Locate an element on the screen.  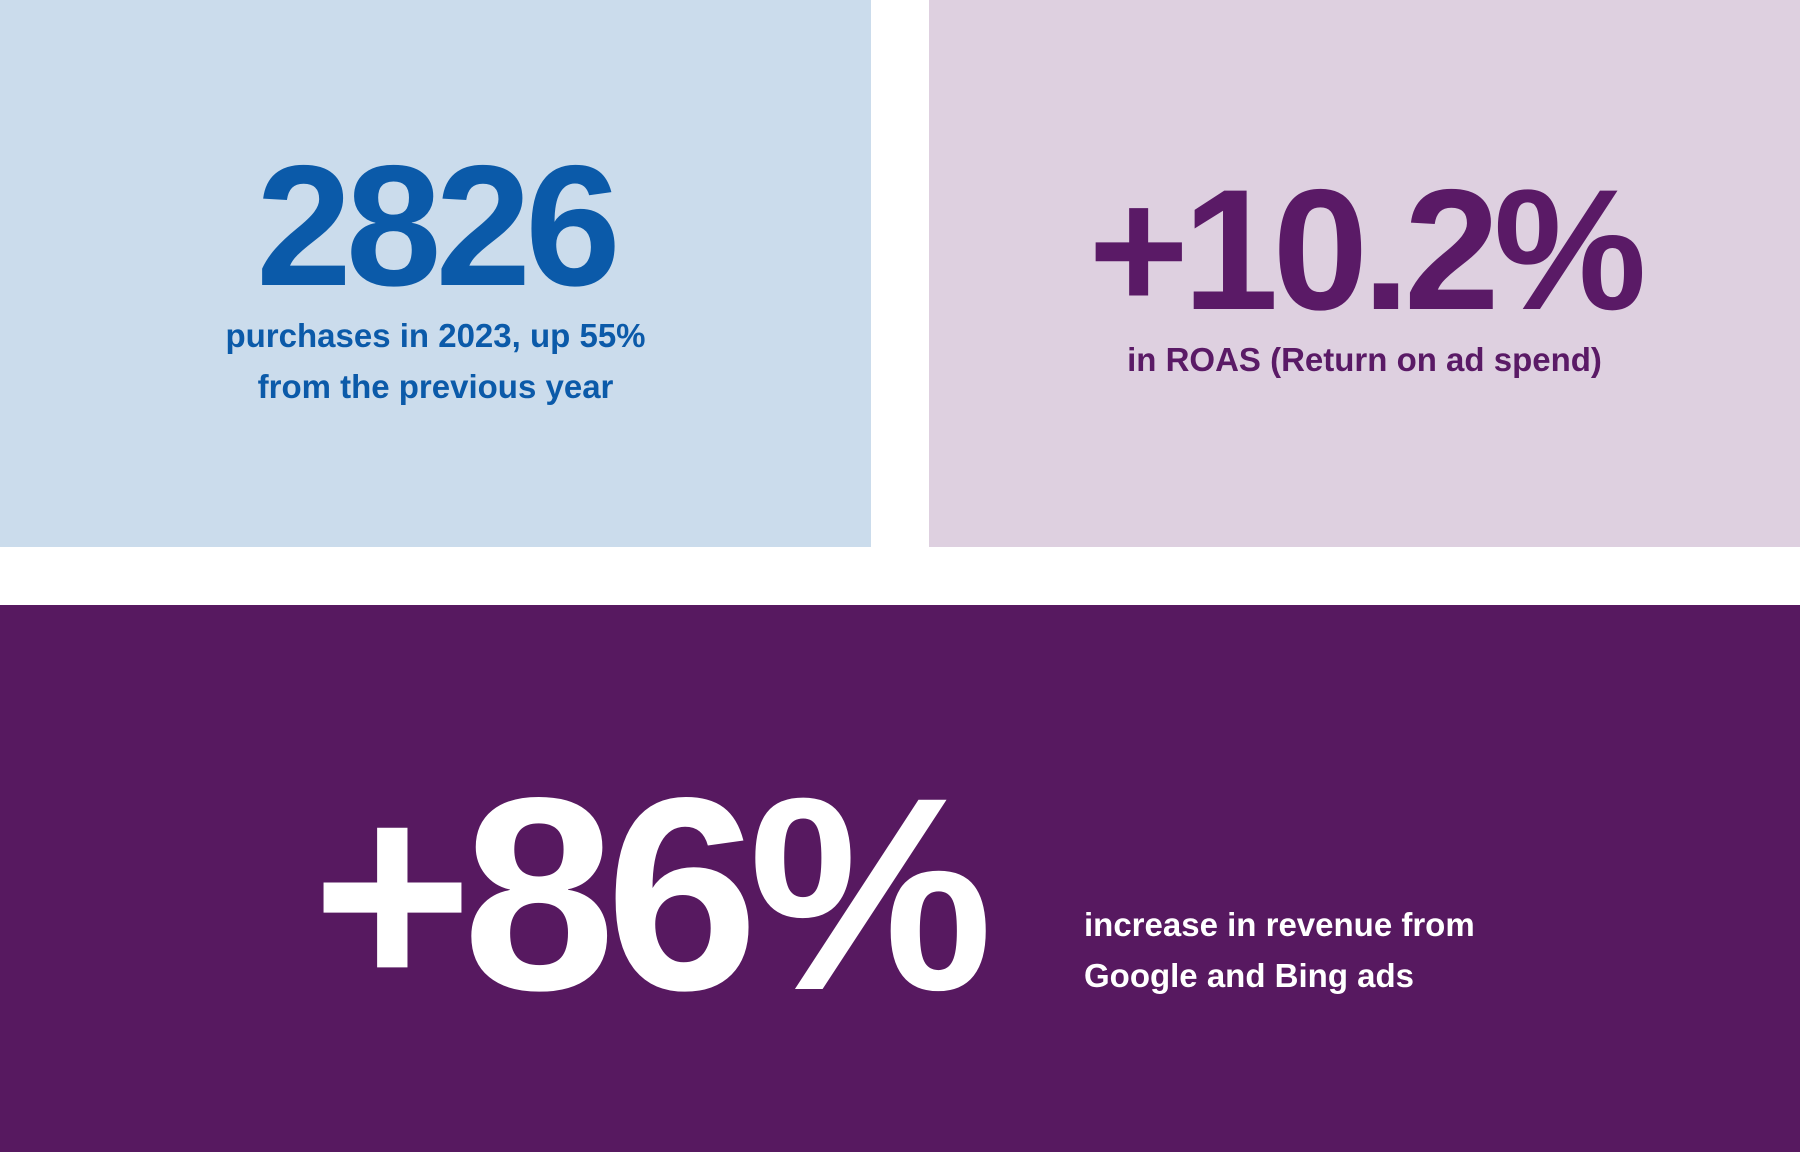
purchases-value: 2826 is located at coordinates (438, 226).